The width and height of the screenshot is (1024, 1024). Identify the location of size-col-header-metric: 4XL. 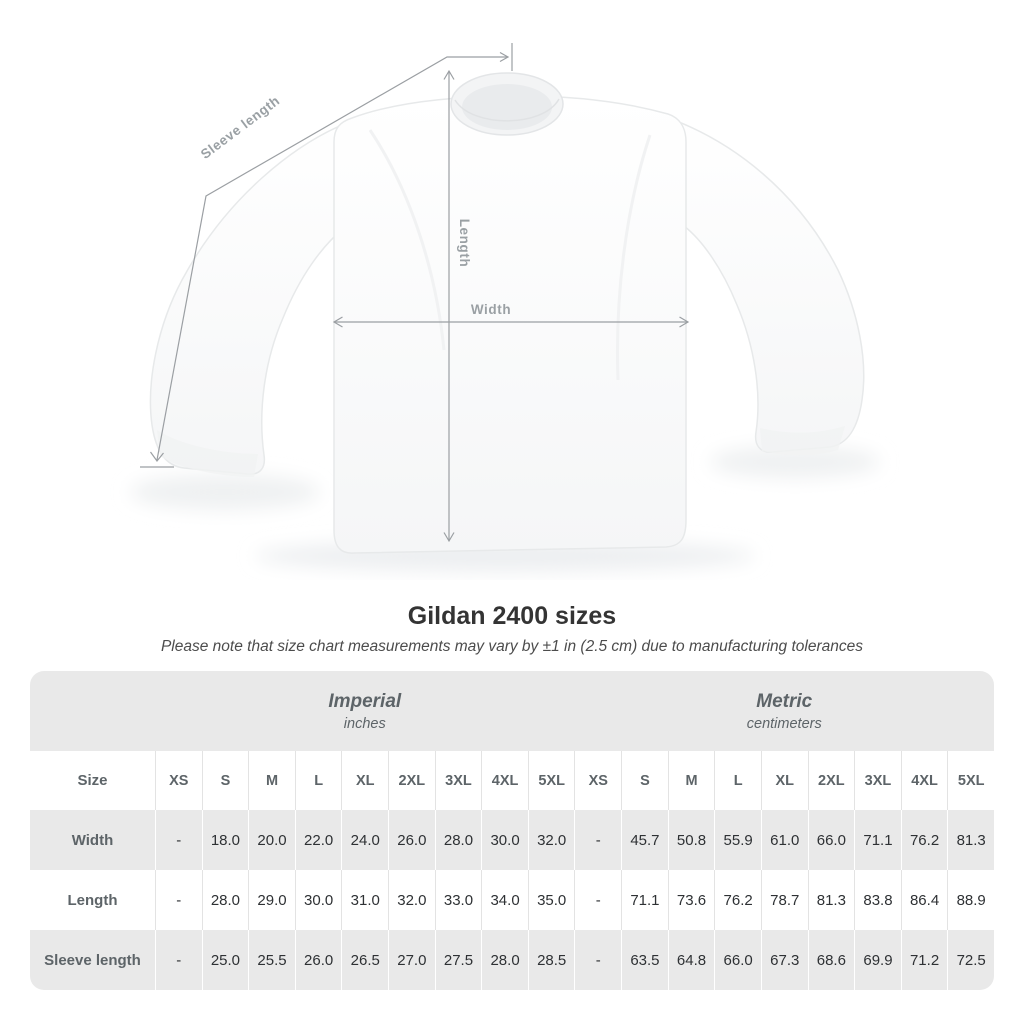
(924, 780).